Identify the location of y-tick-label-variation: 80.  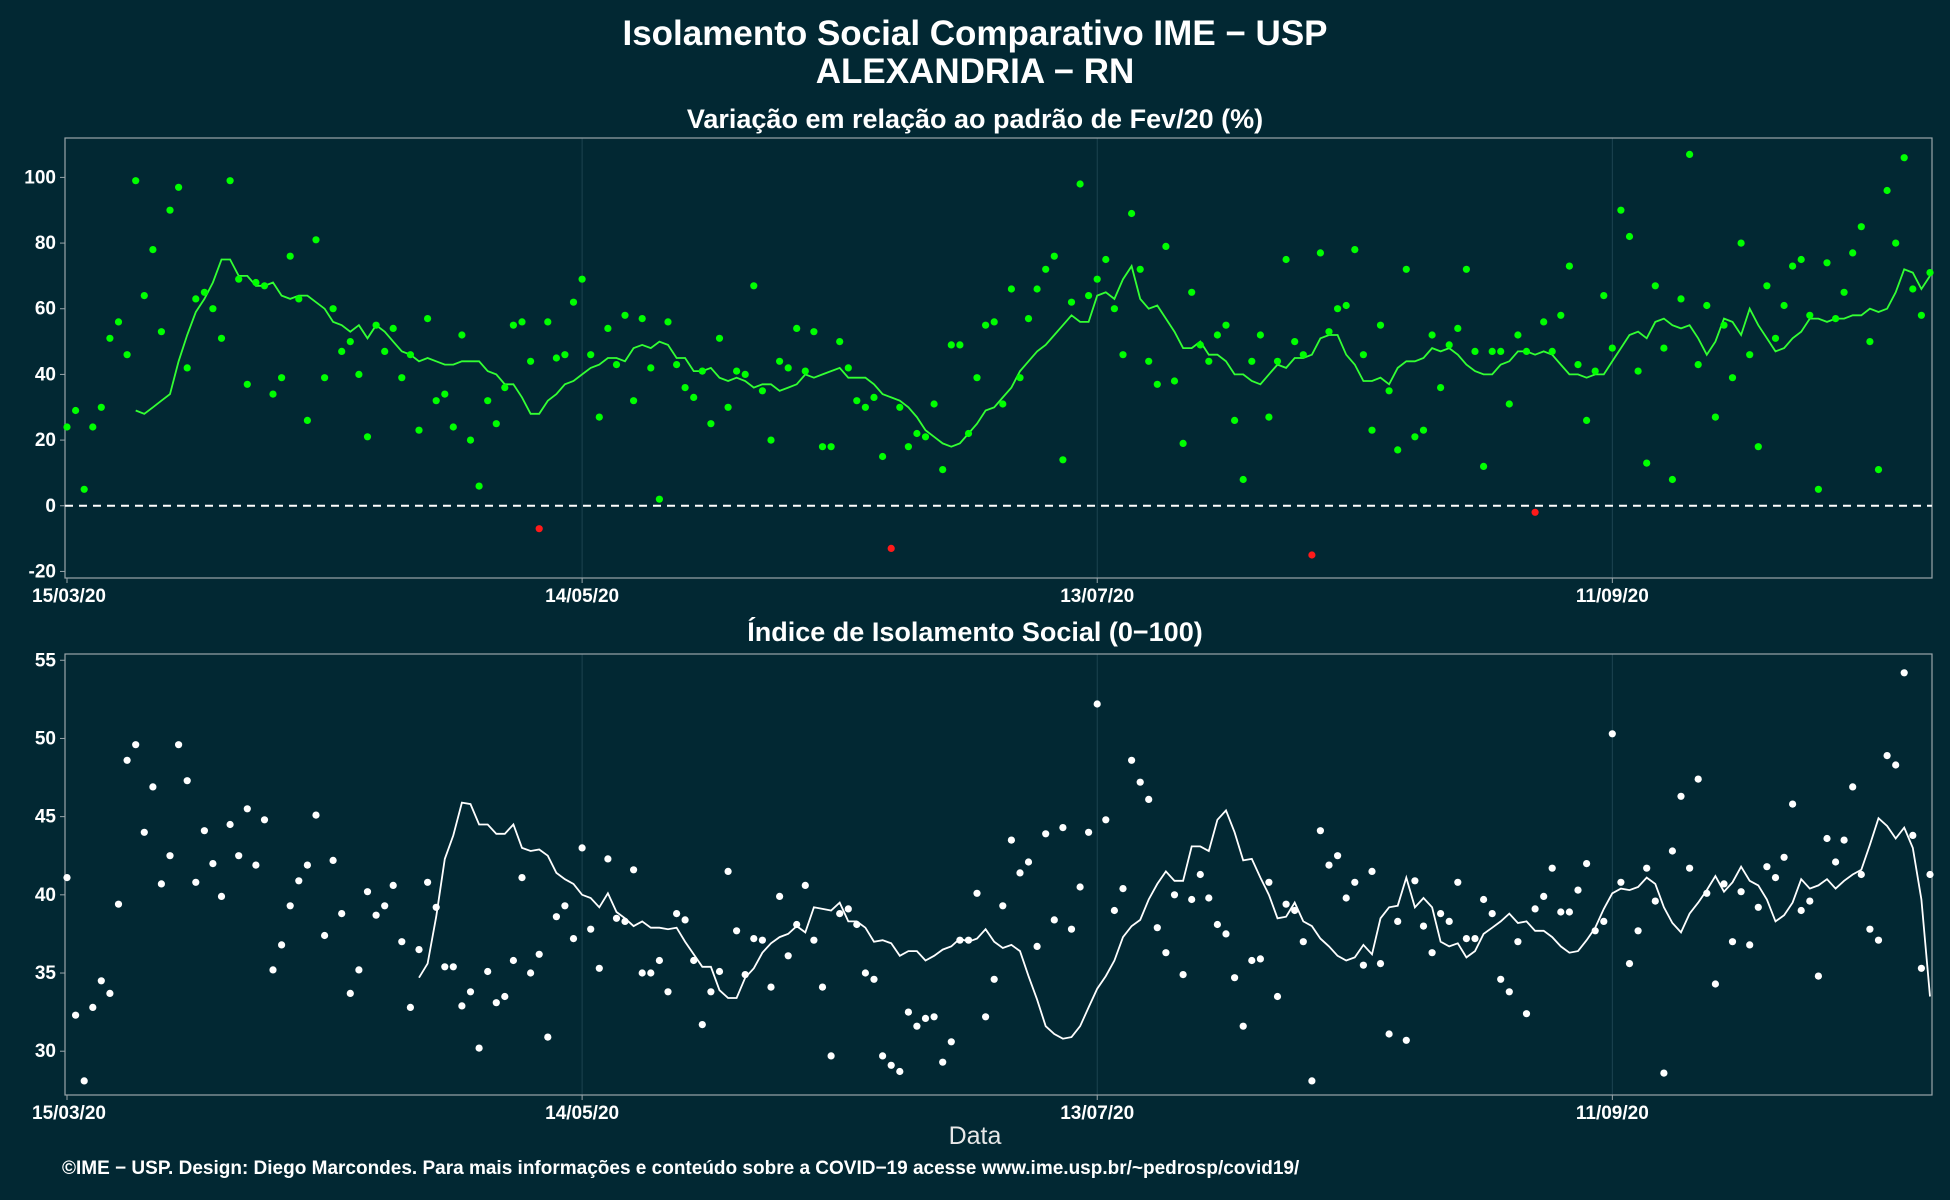
(45, 243).